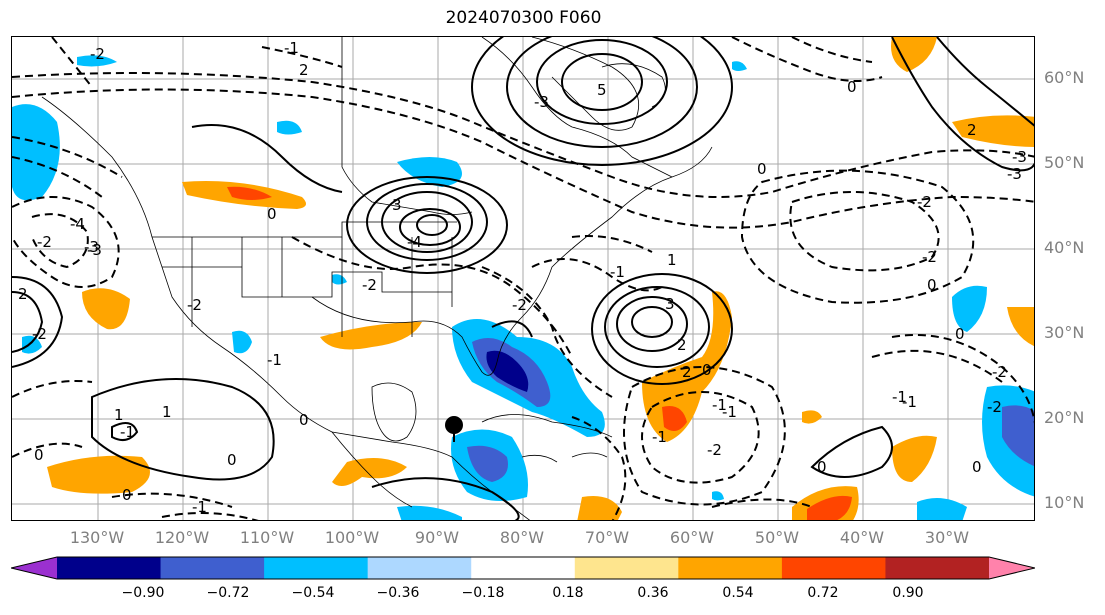  What do you see at coordinates (352, 537) in the screenshot?
I see `lon-label: 100°W` at bounding box center [352, 537].